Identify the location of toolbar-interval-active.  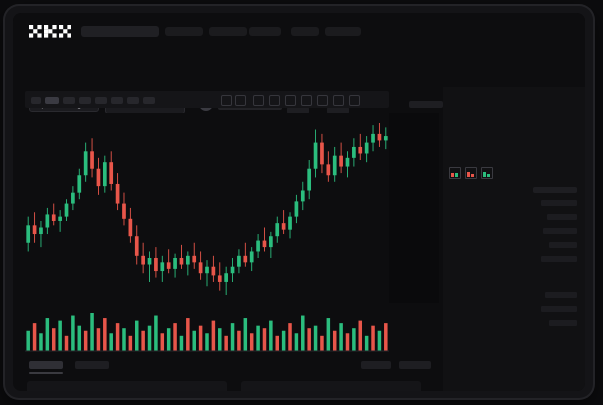
(52, 100).